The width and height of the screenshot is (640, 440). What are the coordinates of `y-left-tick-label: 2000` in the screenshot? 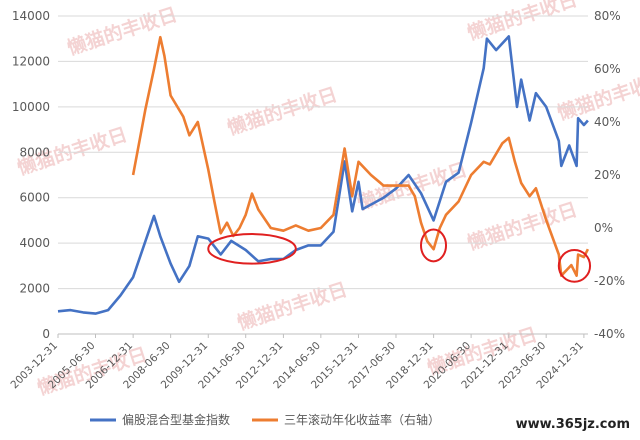 It's located at (34, 289).